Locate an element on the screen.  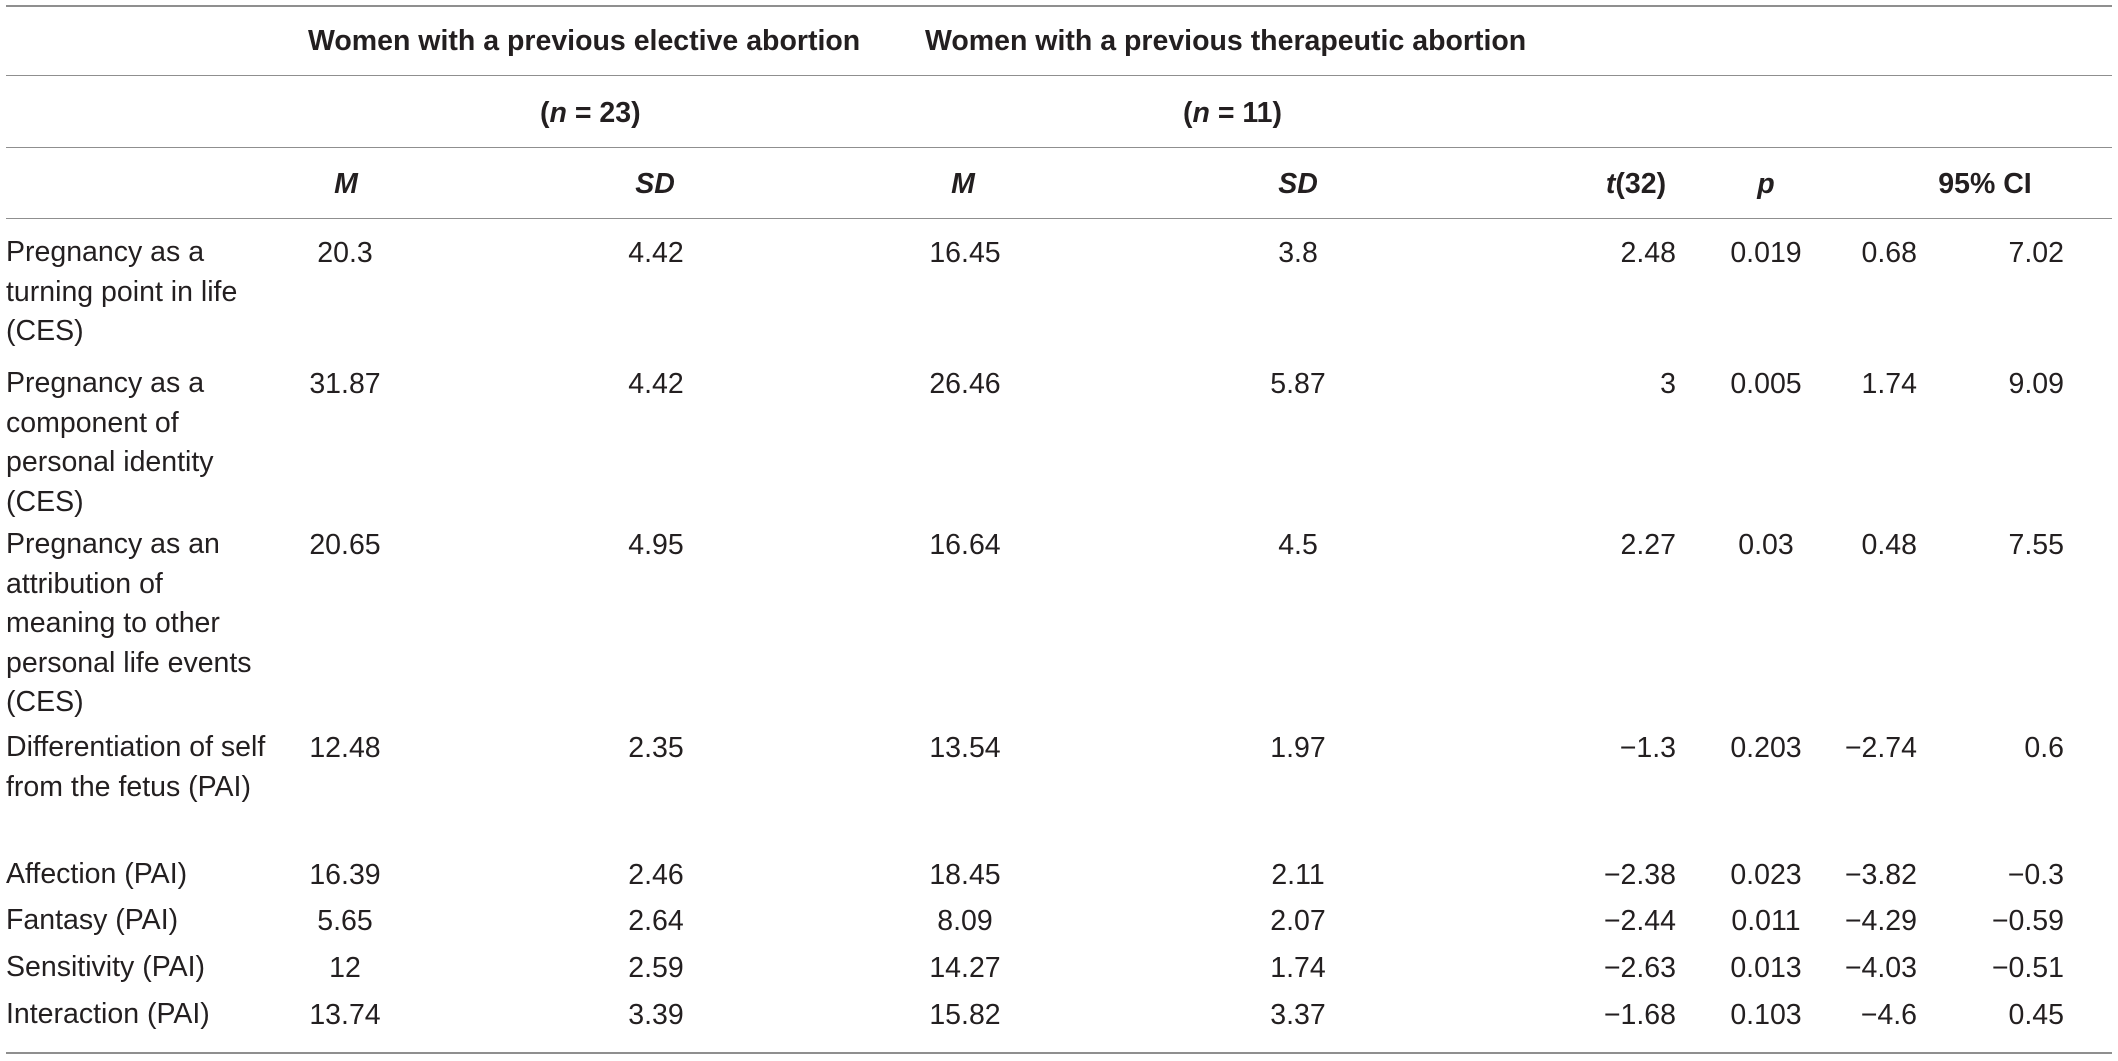
t-value-cell: −2.63 is located at coordinates (1639, 968).